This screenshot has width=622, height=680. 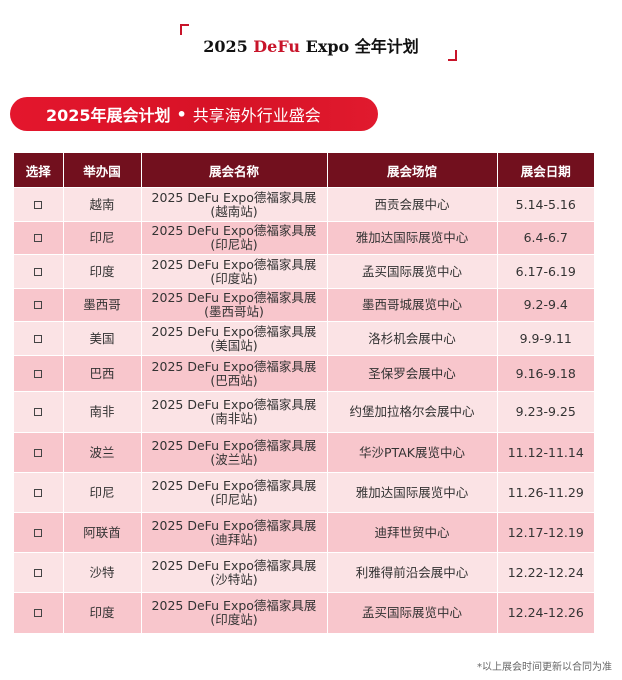 I want to click on venue-cell: 墨西哥城展览中心, so click(x=412, y=305).